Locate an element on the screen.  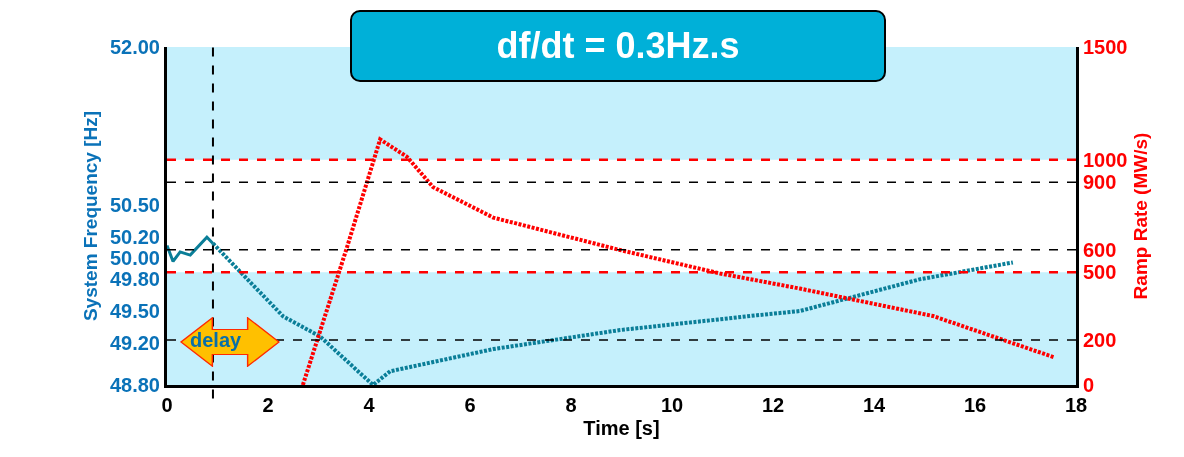
x-tick-label: 0 is located at coordinates (167, 405).